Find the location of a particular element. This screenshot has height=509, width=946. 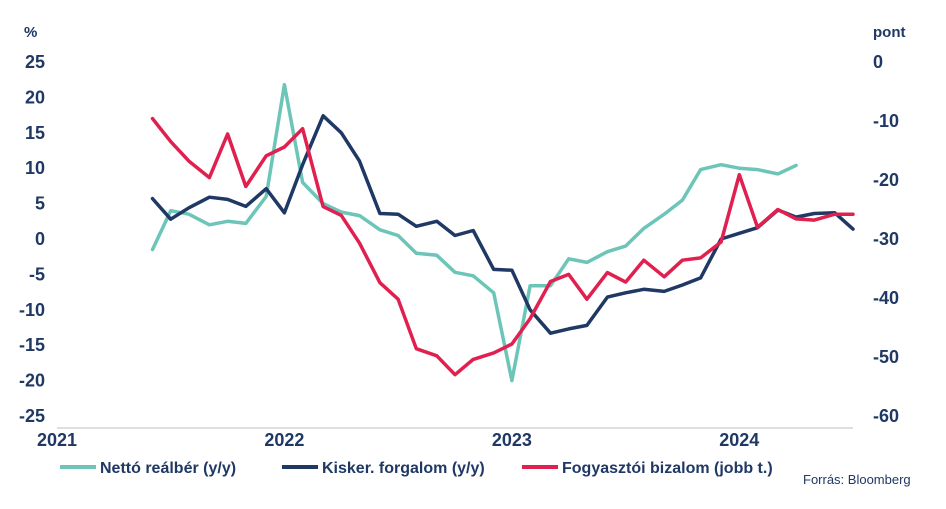

right-axis-ticks: 0 -10 -20 -30 -40 -50 -60 is located at coordinates (886, 239).